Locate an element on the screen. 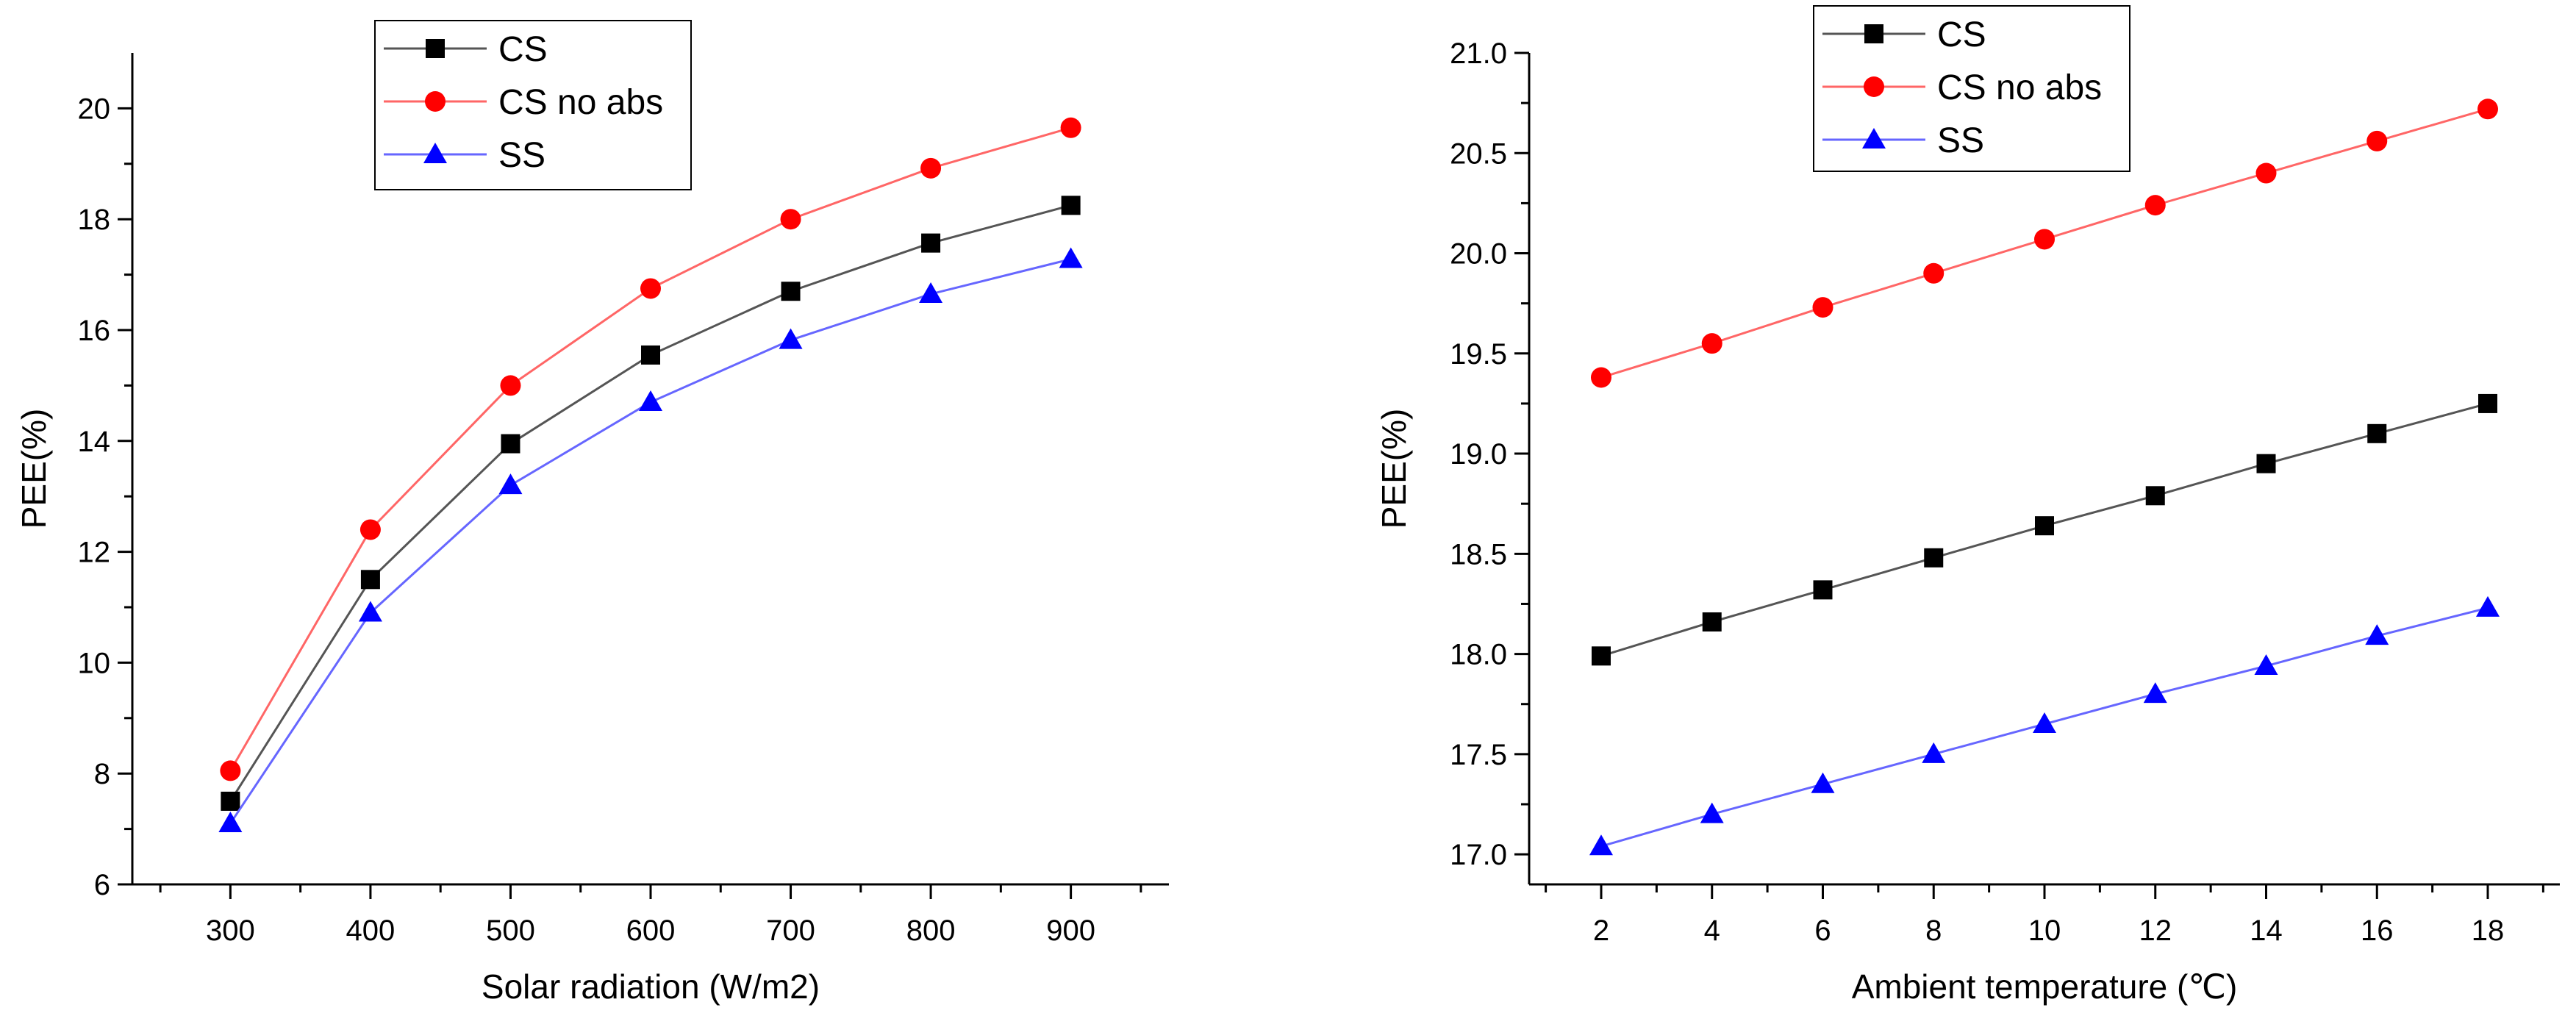 This screenshot has height=1027, width=2576. left-x-axis-label: Solar radiation (W/m2) is located at coordinates (651, 987).